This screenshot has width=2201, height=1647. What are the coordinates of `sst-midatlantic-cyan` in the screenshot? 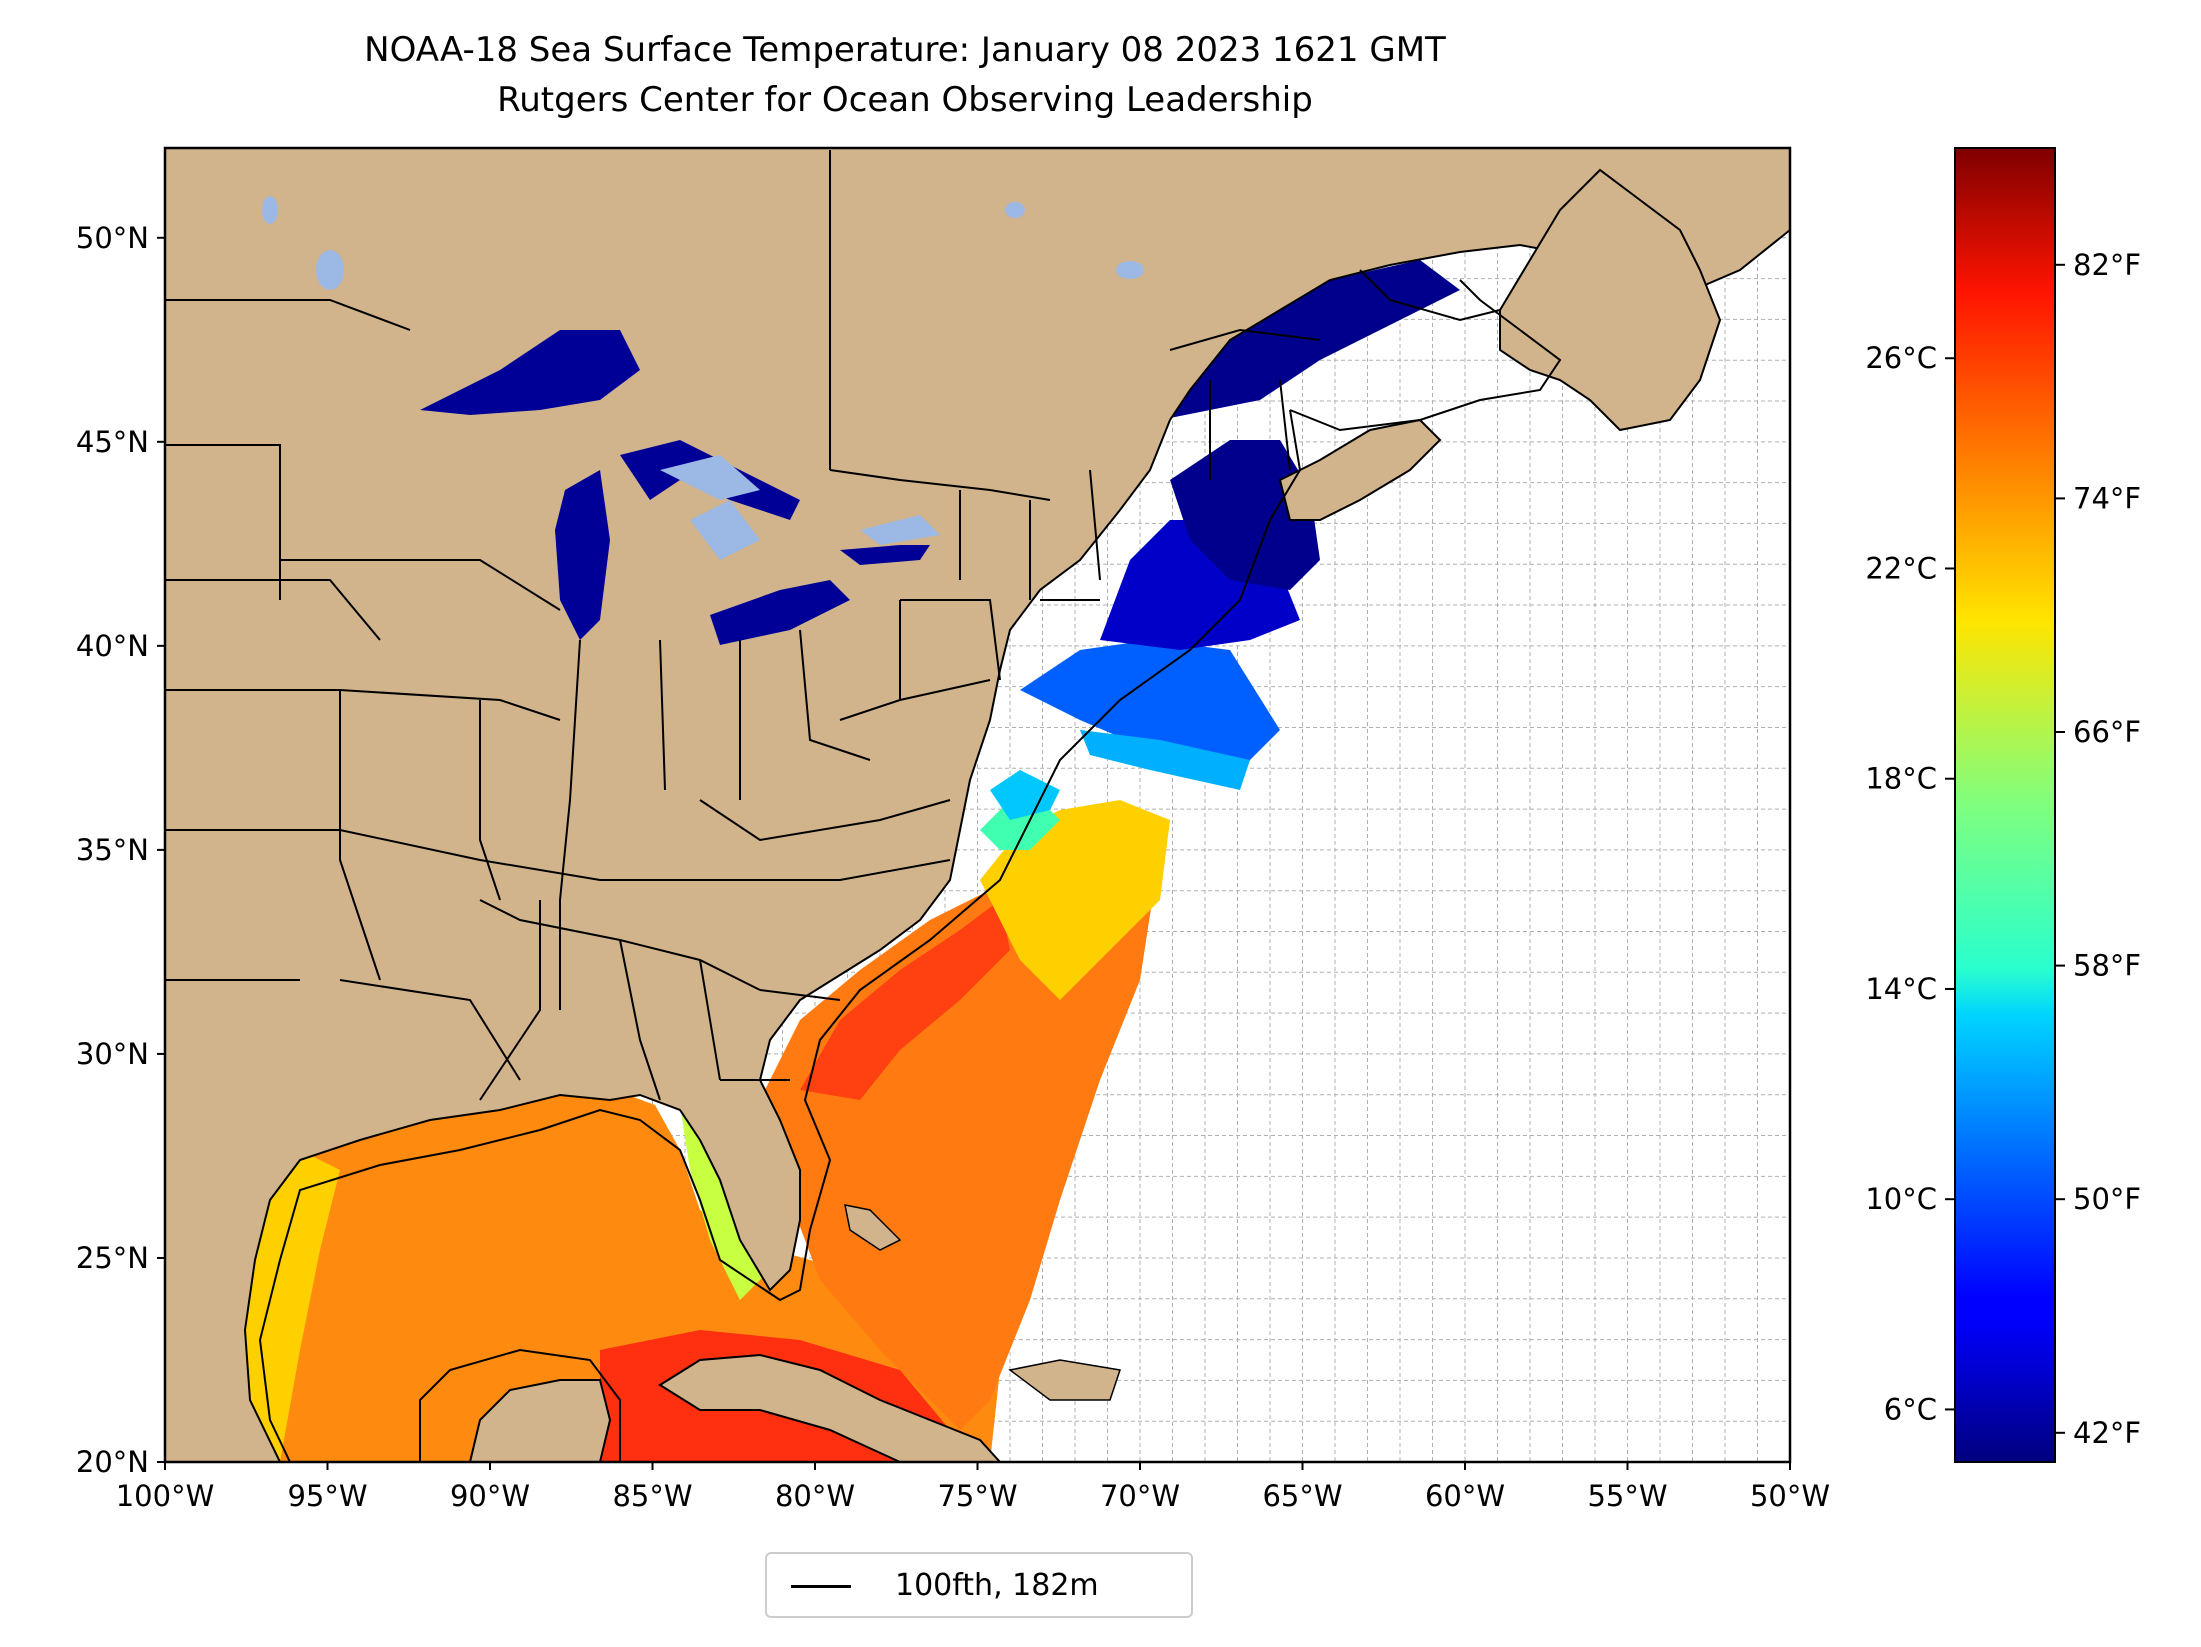 It's located at (1025, 795).